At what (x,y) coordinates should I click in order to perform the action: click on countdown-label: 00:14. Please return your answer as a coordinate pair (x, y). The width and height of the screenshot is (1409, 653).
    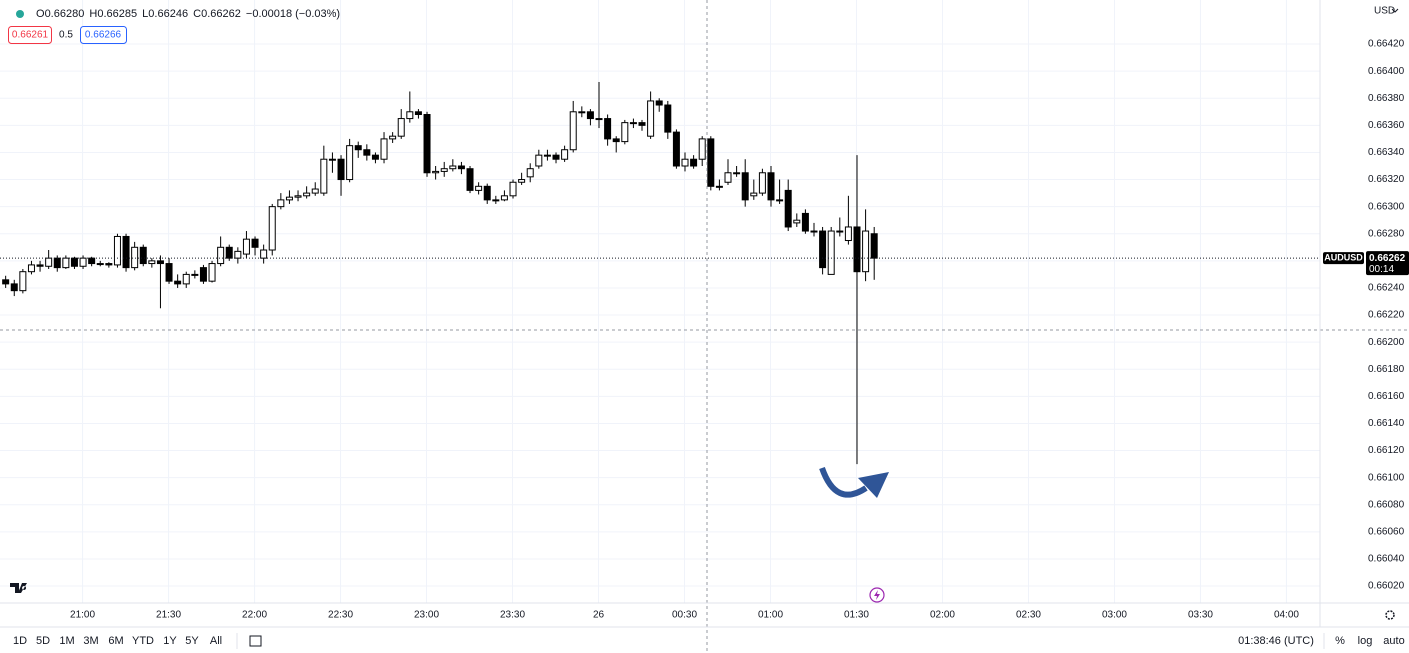
    Looking at the image, I should click on (1381, 269).